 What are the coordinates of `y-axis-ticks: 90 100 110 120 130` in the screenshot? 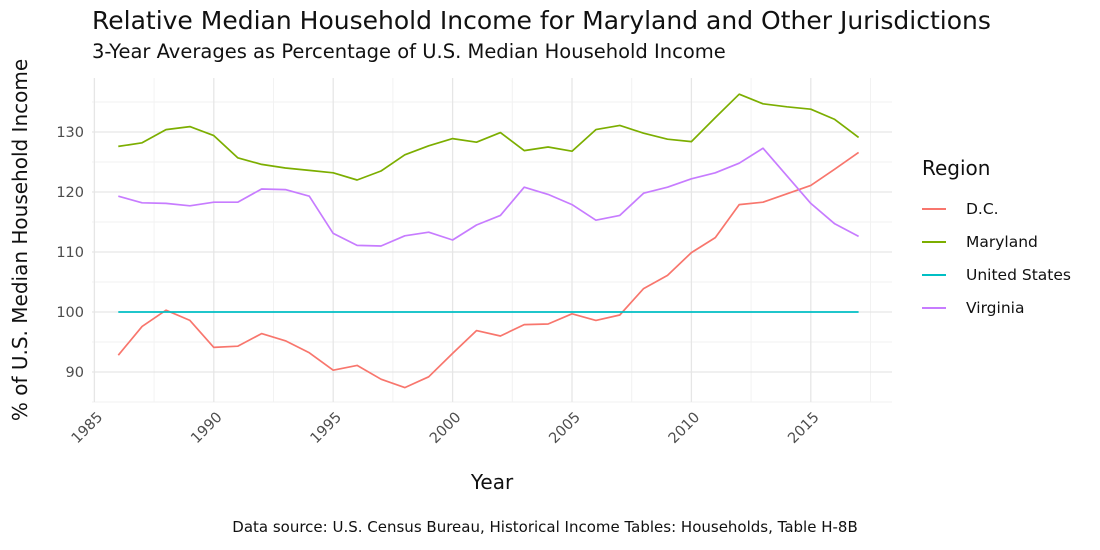 It's located at (70, 253).